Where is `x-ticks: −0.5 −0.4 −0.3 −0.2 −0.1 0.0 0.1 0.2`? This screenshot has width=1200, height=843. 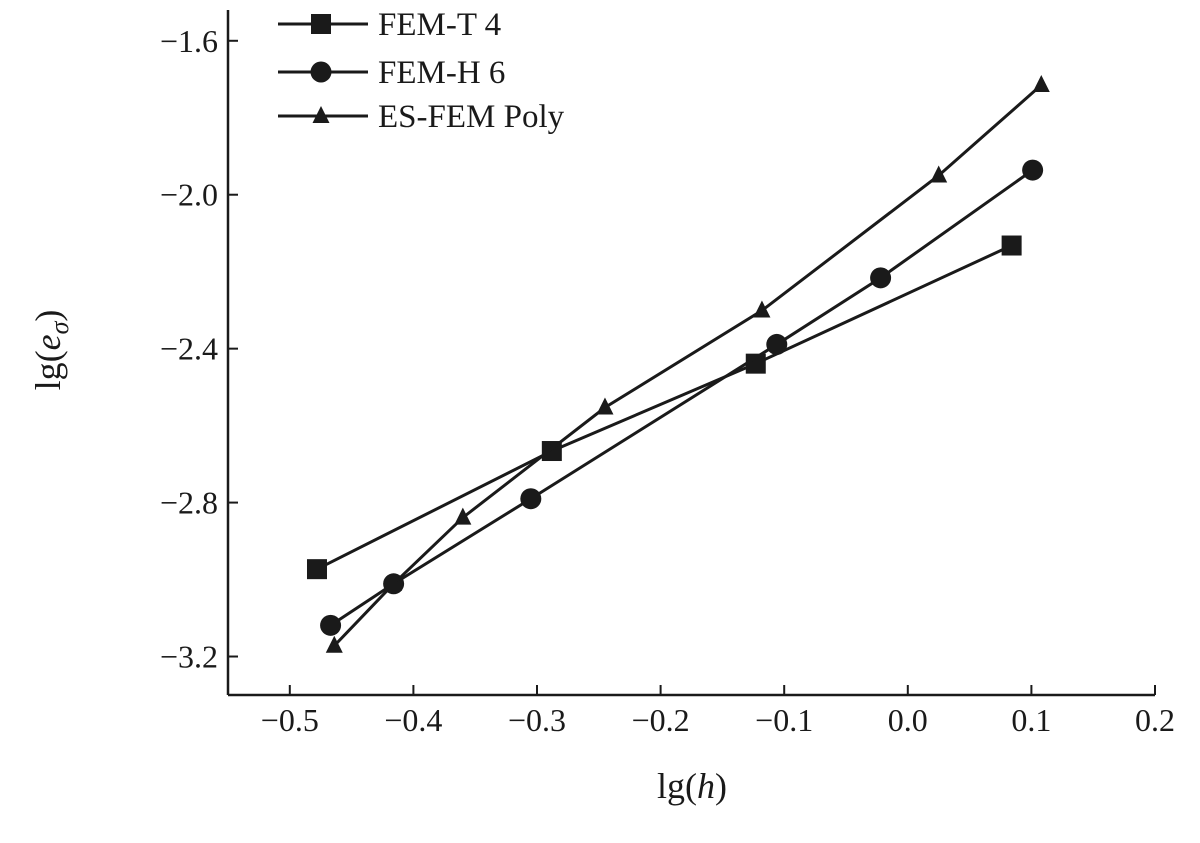 x-ticks: −0.5 −0.4 −0.3 −0.2 −0.1 0.0 0.1 0.2 is located at coordinates (718, 711).